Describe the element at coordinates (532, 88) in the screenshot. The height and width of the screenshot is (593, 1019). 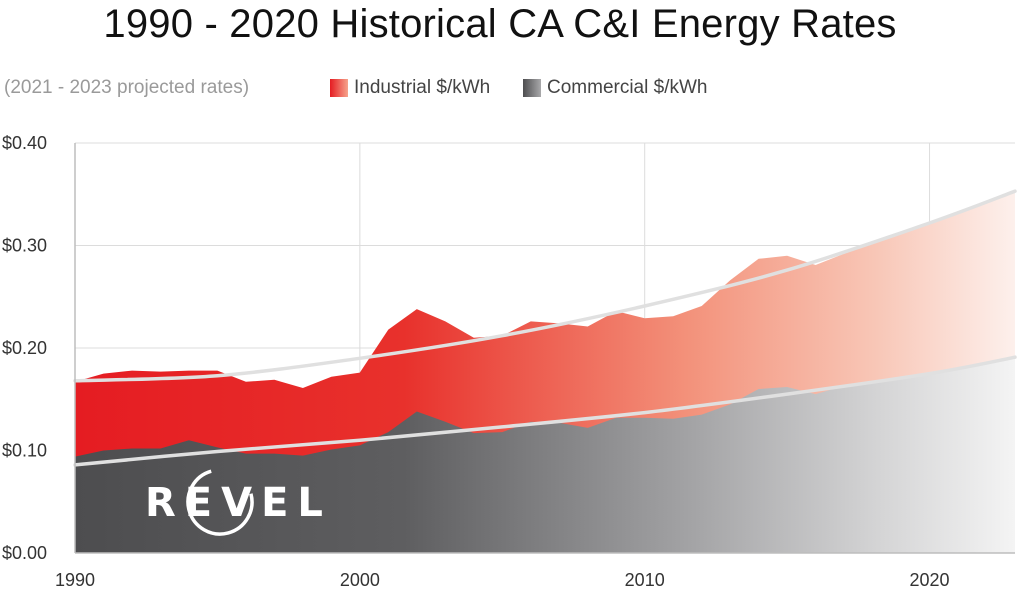
I see `legend-swatch-commercial` at that location.